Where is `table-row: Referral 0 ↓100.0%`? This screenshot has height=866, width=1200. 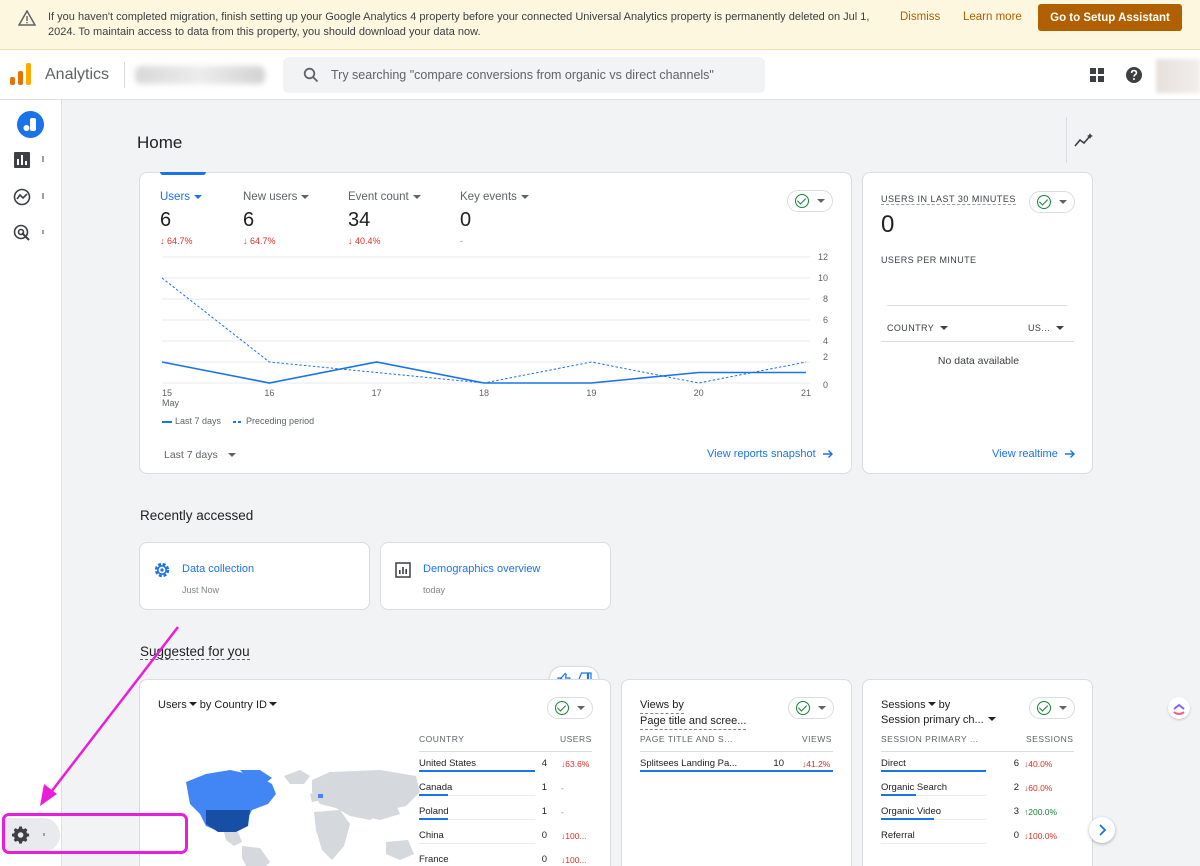 table-row: Referral 0 ↓100.0% is located at coordinates (977, 840).